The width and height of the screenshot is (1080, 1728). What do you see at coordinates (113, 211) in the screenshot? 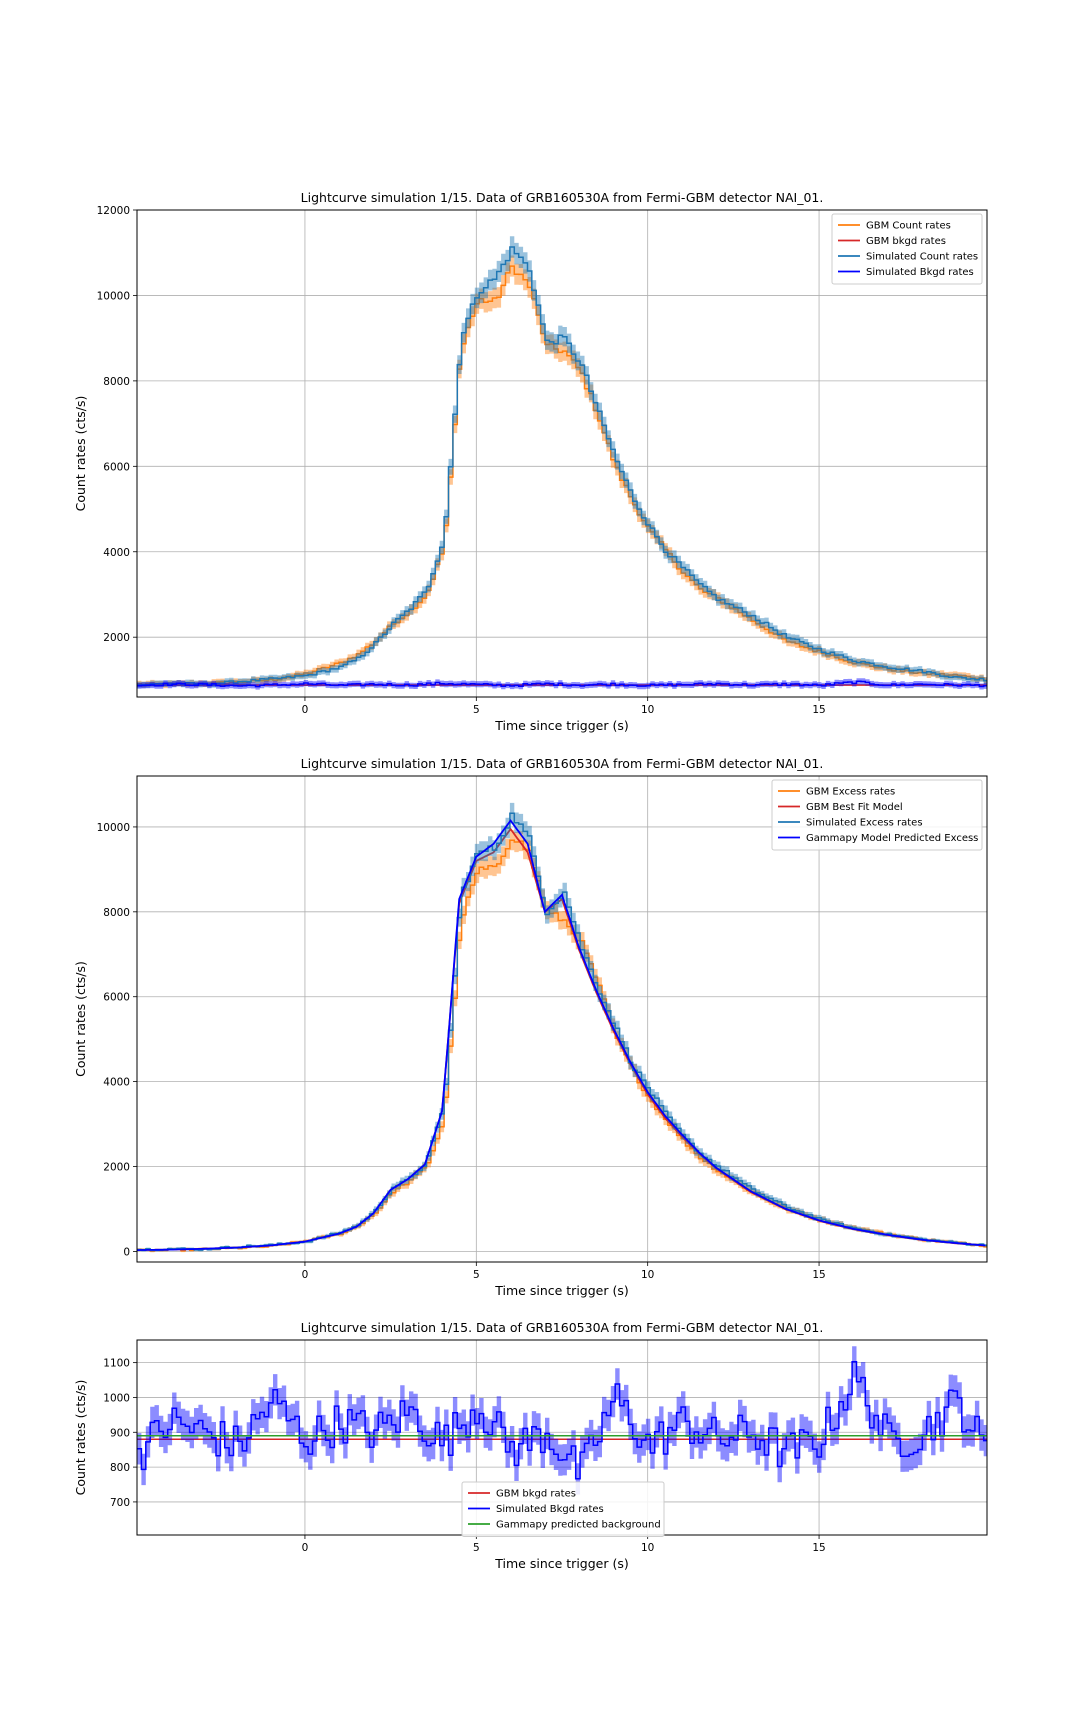
I see `y-tick-label: 12000` at bounding box center [113, 211].